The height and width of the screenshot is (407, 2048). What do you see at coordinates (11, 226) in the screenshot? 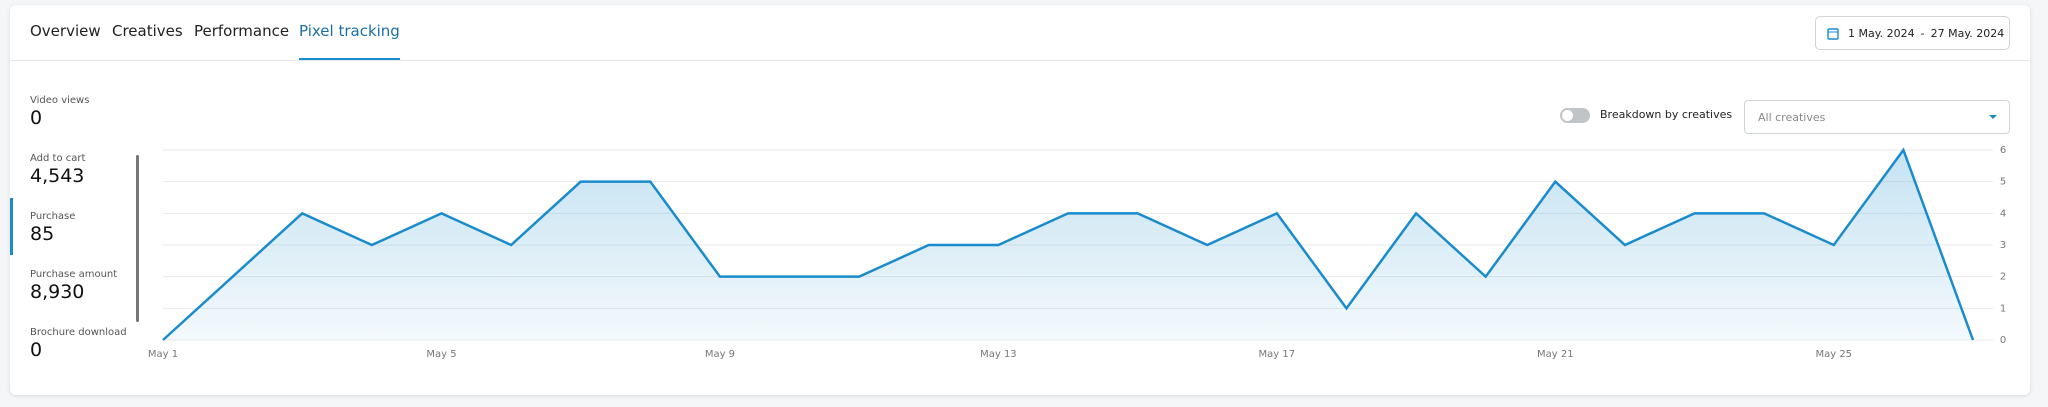
I see `selected-indicator` at bounding box center [11, 226].